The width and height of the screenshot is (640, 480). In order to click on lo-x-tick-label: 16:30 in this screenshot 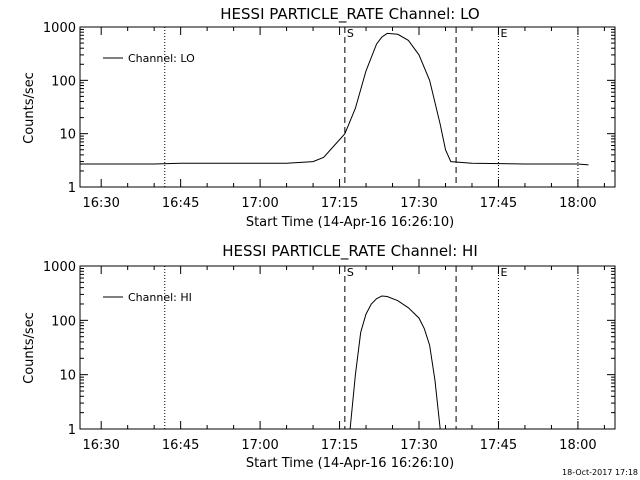, I will do `click(100, 203)`.